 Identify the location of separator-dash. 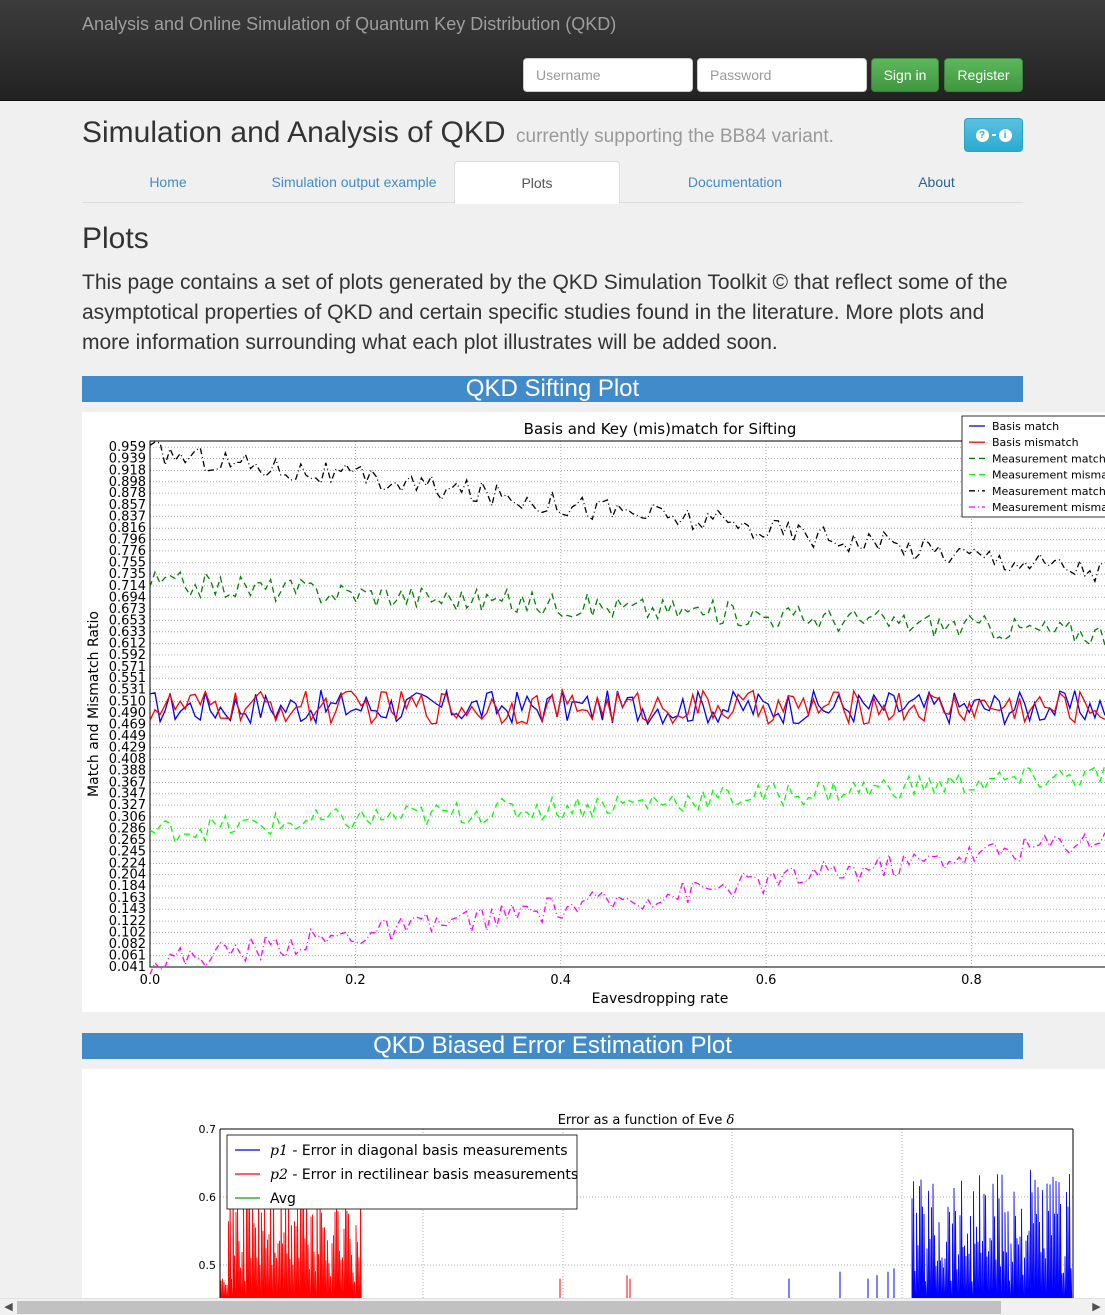
(993, 135).